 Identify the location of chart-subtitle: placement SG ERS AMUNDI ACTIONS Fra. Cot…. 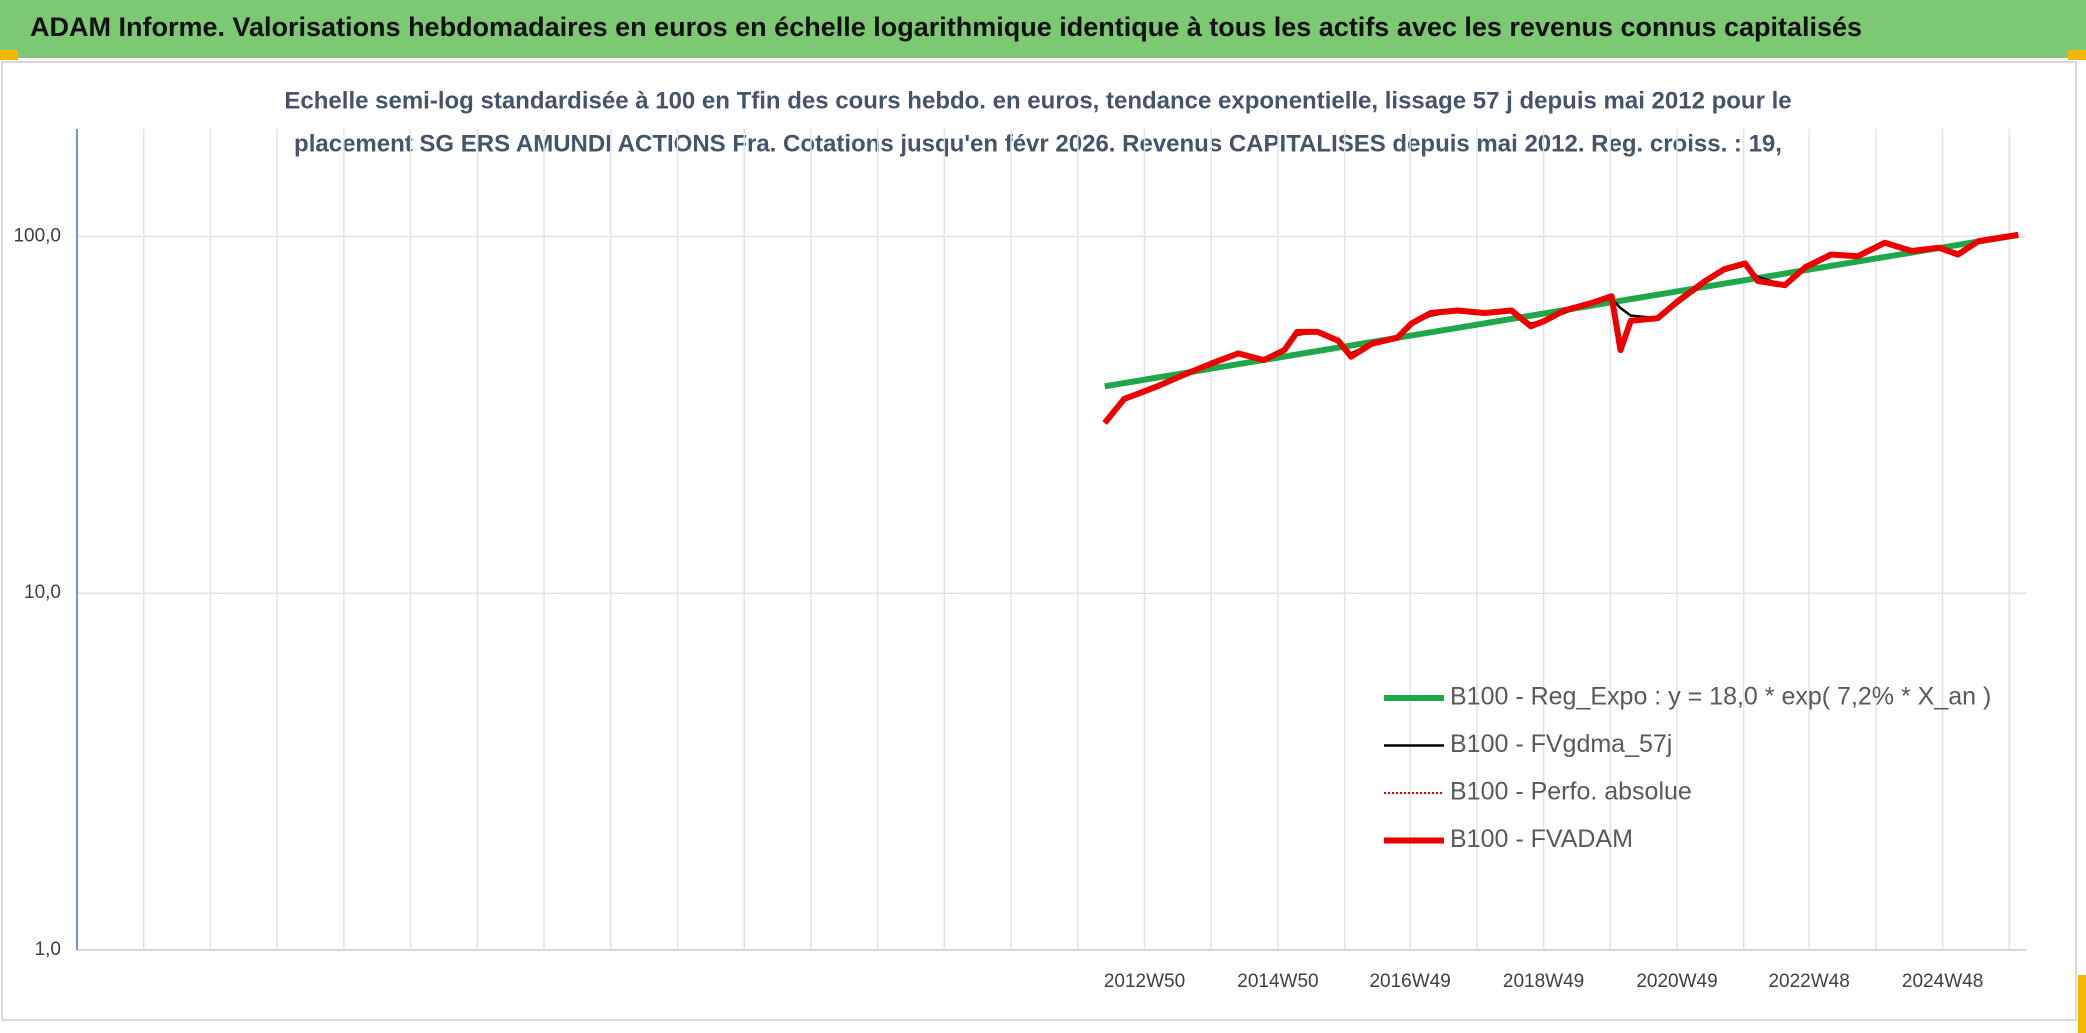
(1038, 143).